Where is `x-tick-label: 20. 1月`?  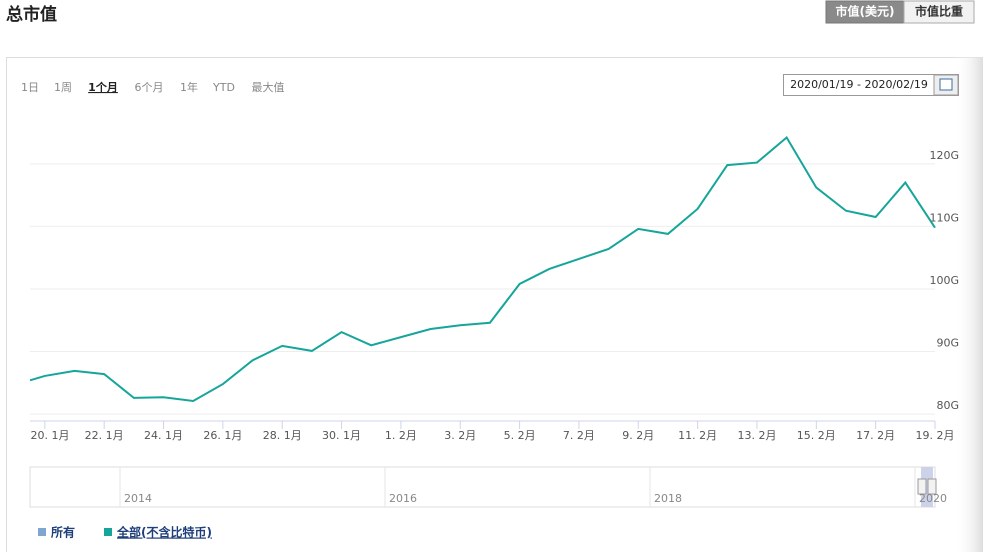 x-tick-label: 20. 1月 is located at coordinates (50, 435).